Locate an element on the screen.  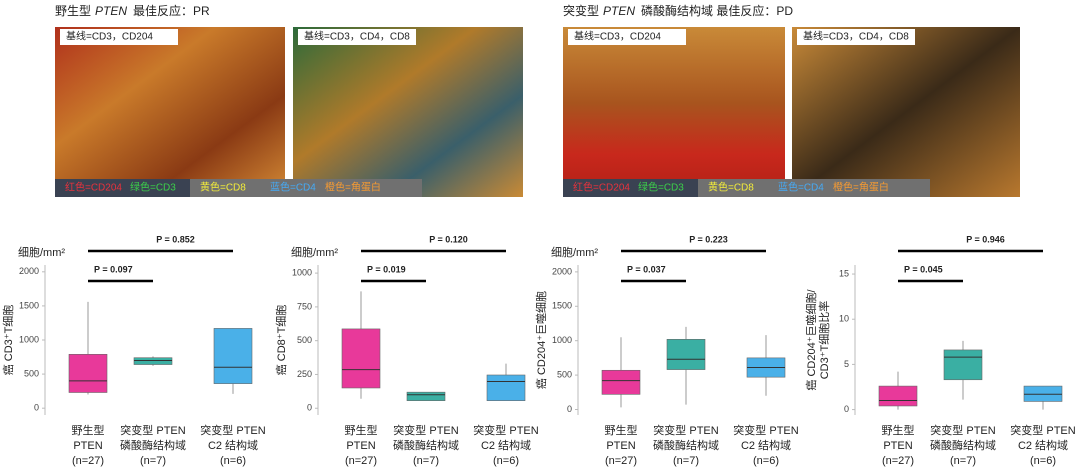
y-tick-label: 750 is located at coordinates (304, 306).